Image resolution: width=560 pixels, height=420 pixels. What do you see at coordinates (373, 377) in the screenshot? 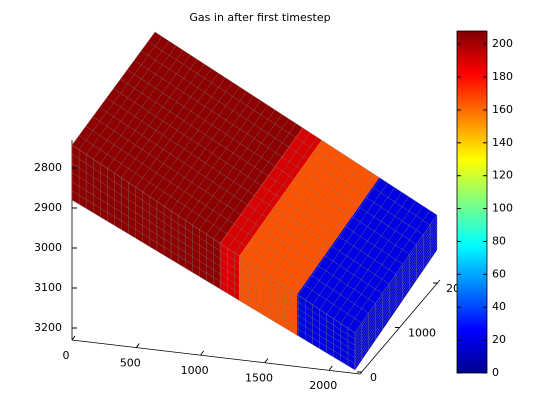
I see `y-tick-label: 0` at bounding box center [373, 377].